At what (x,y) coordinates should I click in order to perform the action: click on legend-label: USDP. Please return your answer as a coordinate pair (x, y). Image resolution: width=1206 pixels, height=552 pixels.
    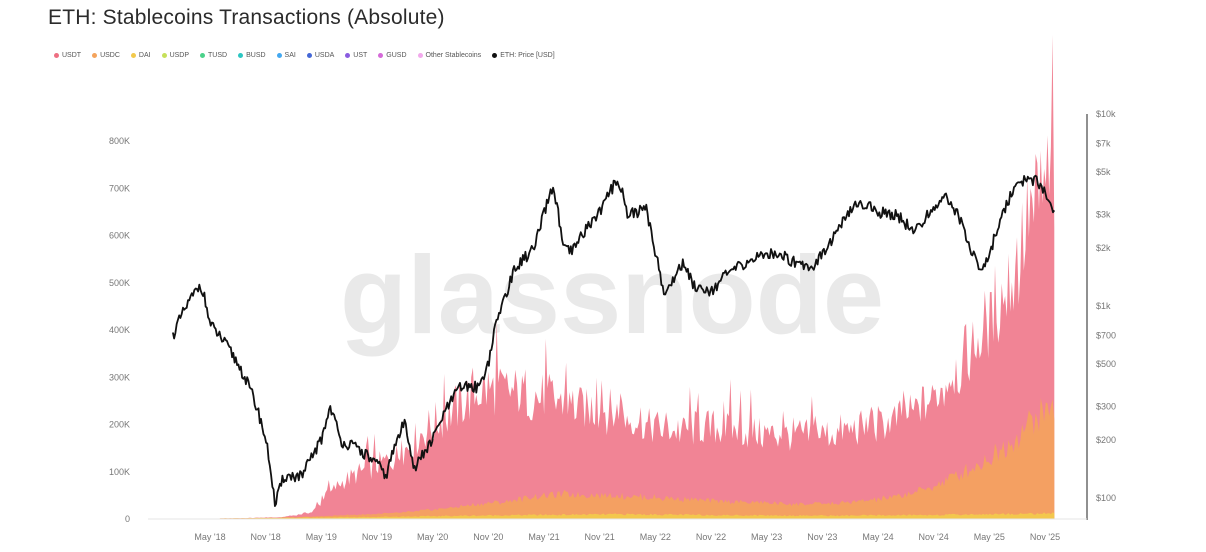
    Looking at the image, I should click on (179, 55).